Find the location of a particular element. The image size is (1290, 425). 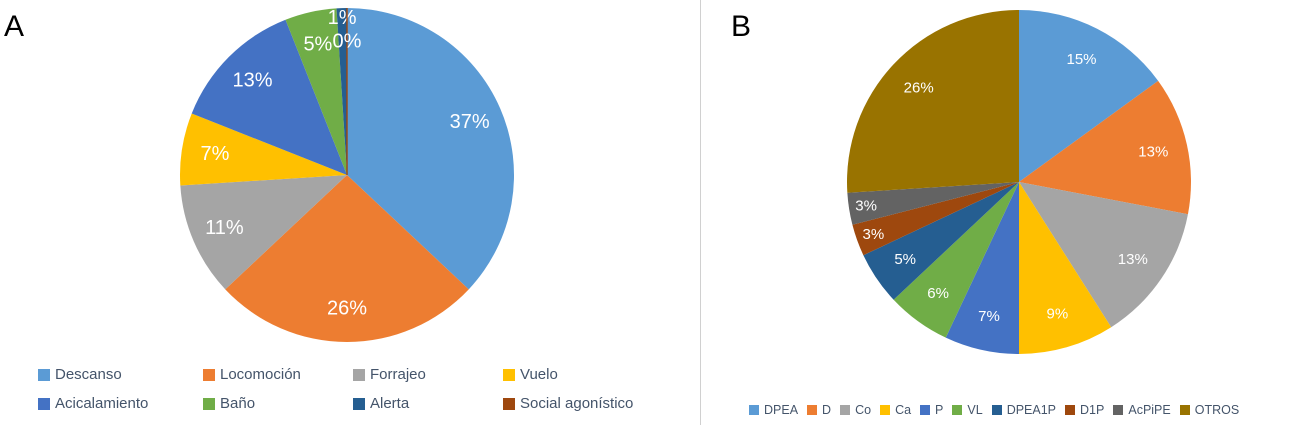

legend-item-Ca: Ca is located at coordinates (895, 410).